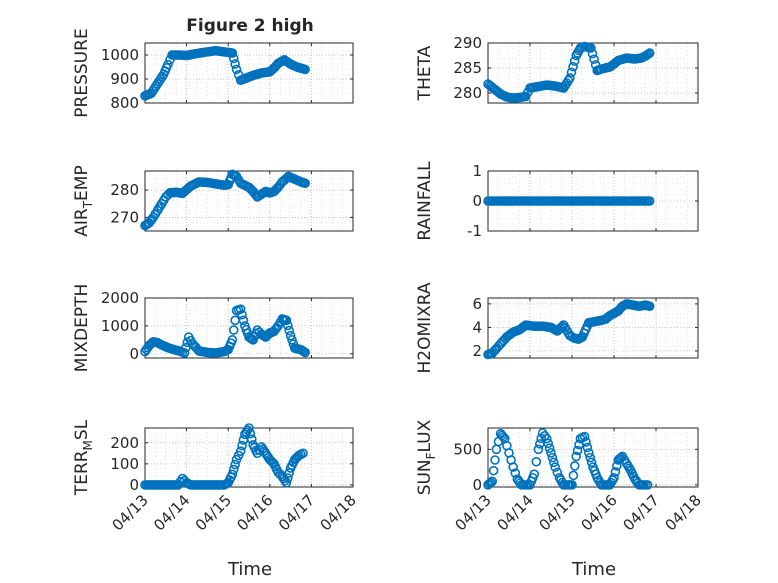 The image size is (778, 583). I want to click on x-axis-label-right: Time, so click(593, 569).